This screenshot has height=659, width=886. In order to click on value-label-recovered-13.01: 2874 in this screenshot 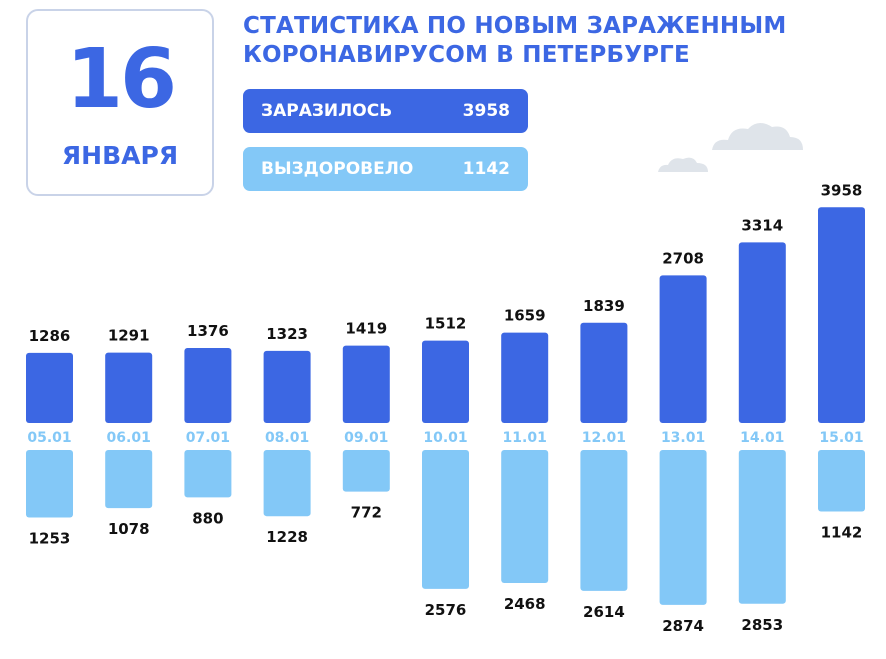, I will do `click(683, 626)`.